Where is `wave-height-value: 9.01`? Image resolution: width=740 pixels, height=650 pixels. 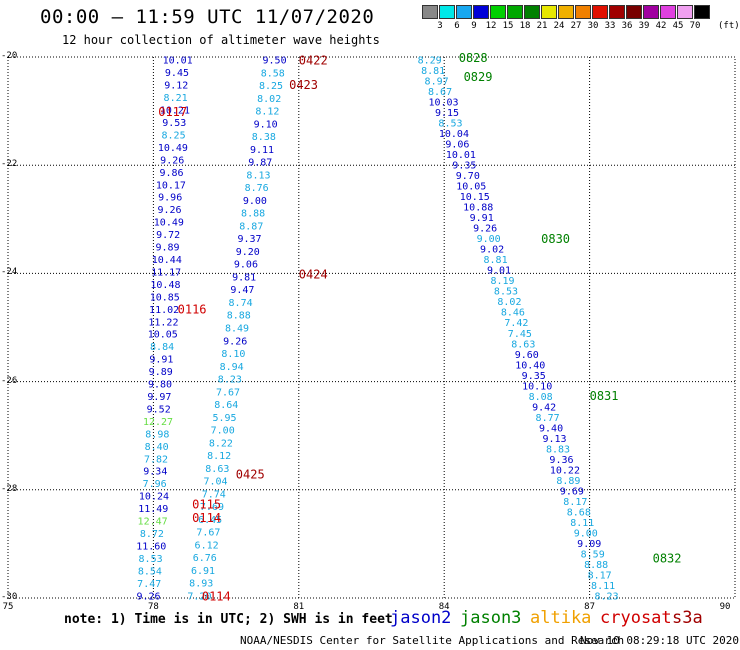
wave-height-value: 9.01 is located at coordinates (499, 271).